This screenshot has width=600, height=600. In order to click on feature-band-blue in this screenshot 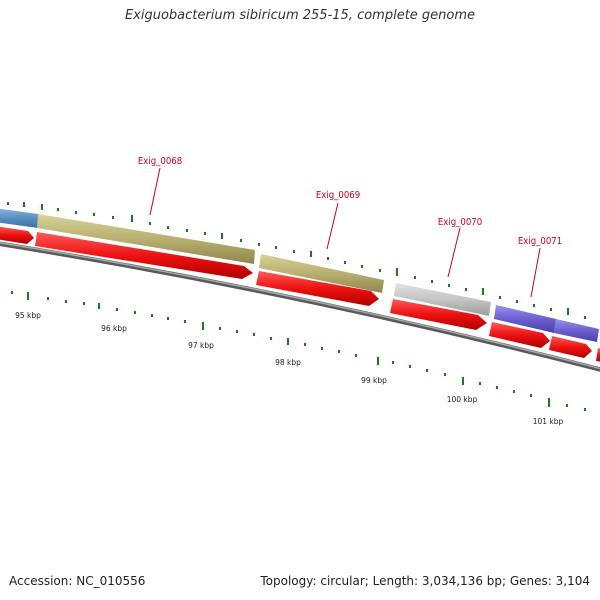, I will do `click(19, 218)`.